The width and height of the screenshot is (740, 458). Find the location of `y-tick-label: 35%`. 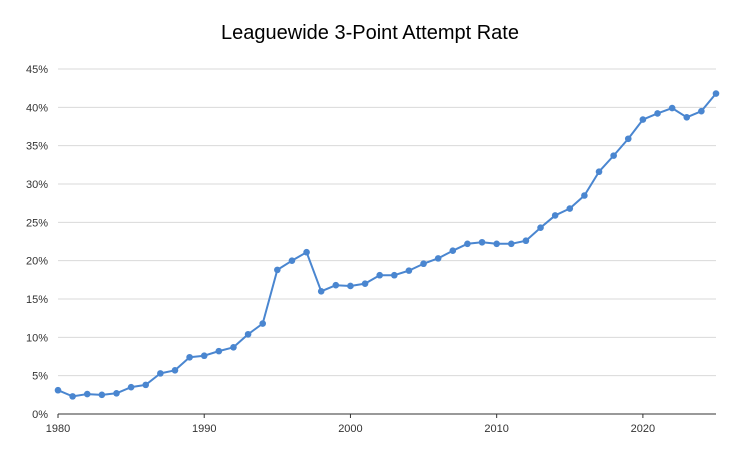

y-tick-label: 35% is located at coordinates (37, 147).